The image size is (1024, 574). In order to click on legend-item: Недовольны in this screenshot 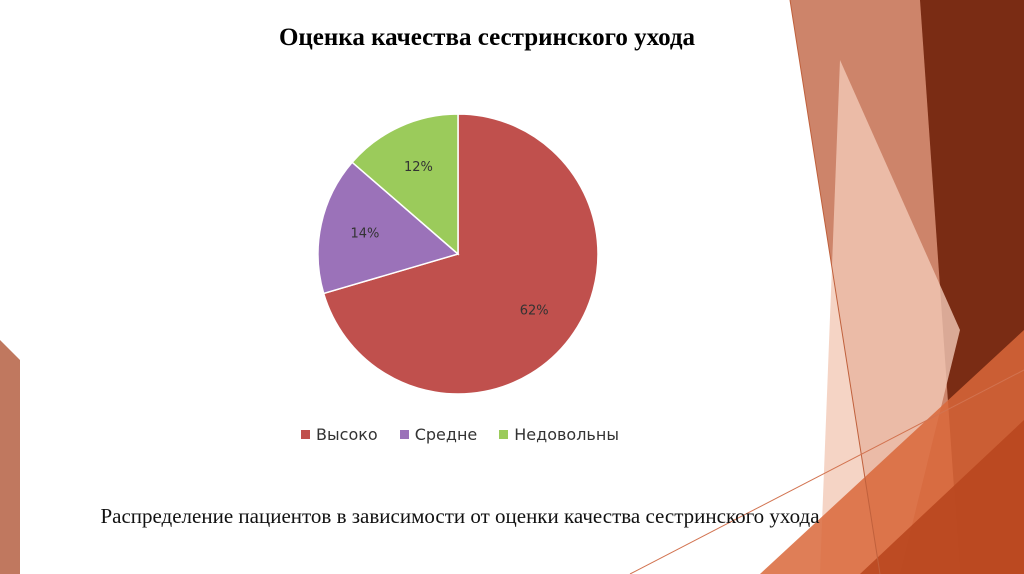, I will do `click(559, 434)`.